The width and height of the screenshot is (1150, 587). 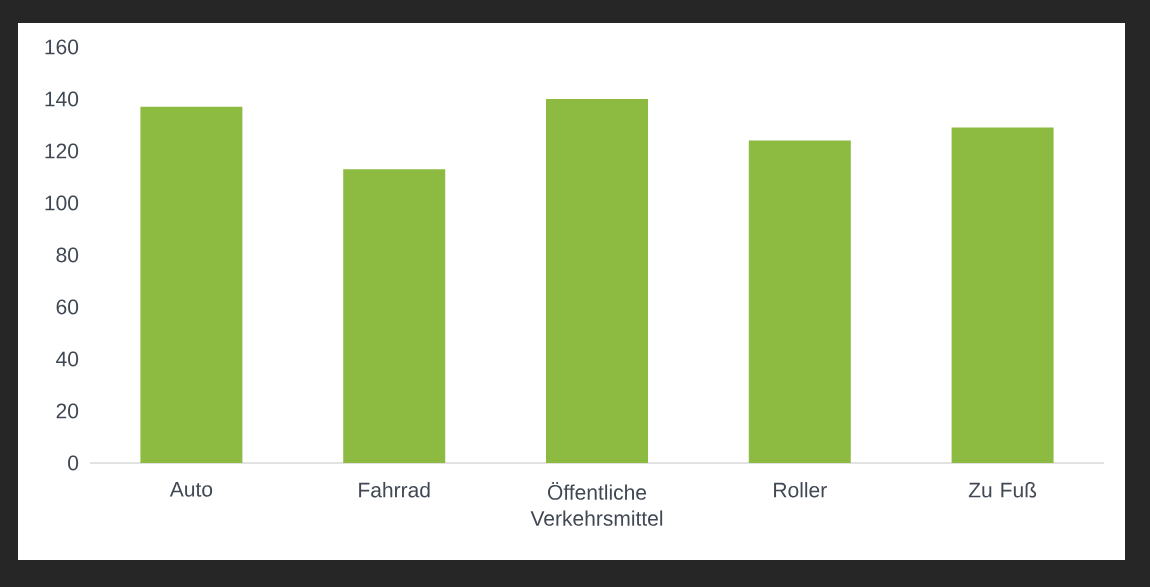 I want to click on x-tick-label: Zu Fuß, so click(x=1002, y=490).